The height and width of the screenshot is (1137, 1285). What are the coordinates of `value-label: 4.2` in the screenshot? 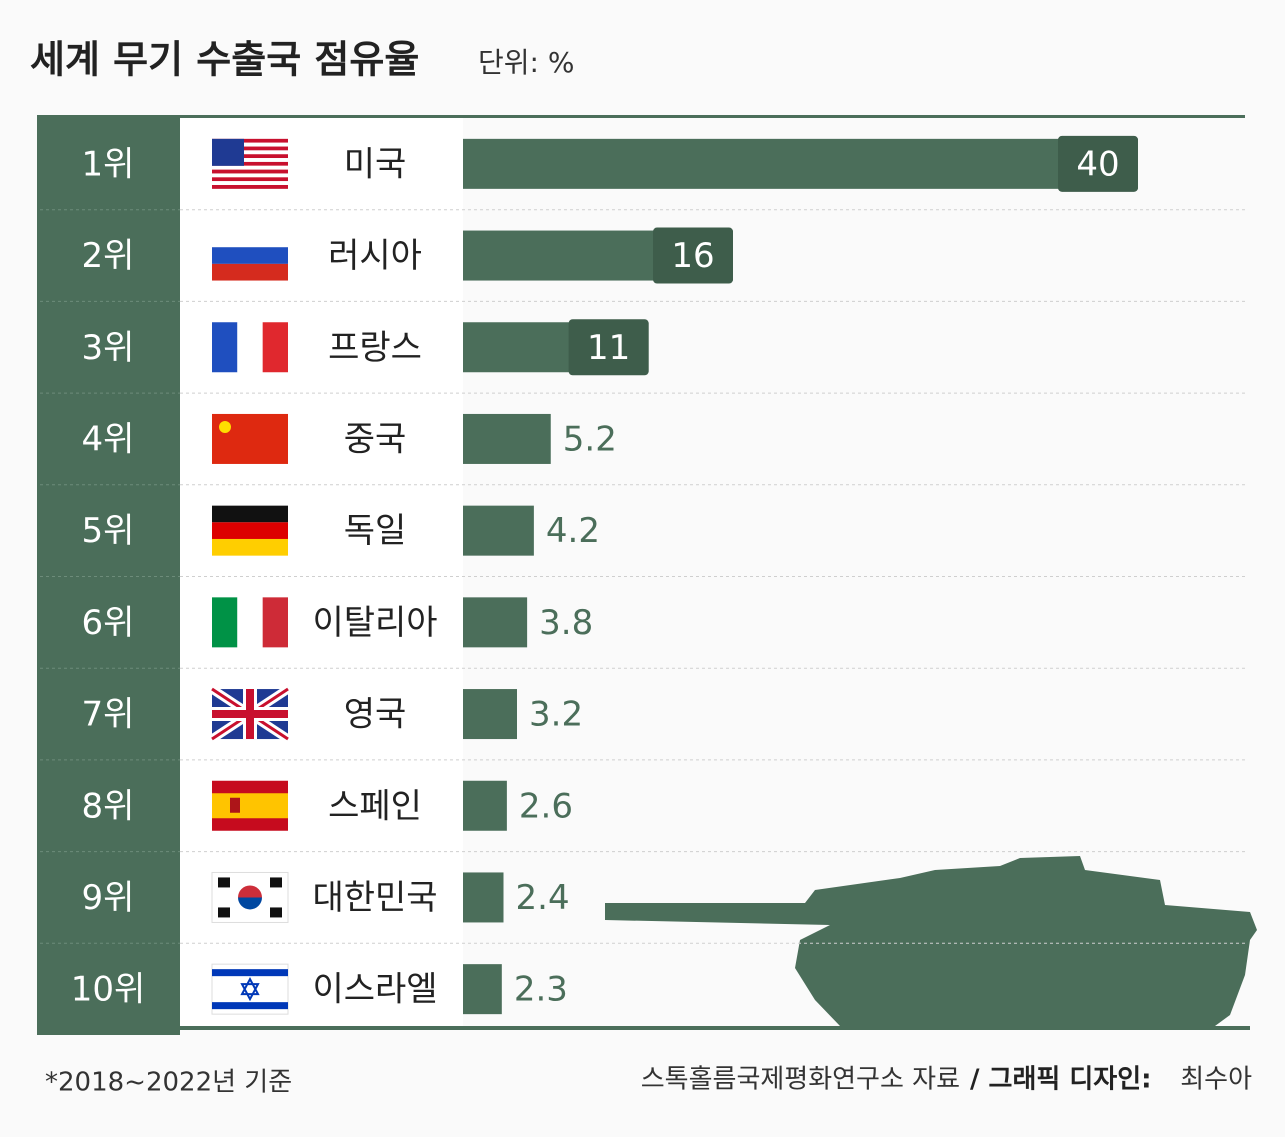 It's located at (573, 531).